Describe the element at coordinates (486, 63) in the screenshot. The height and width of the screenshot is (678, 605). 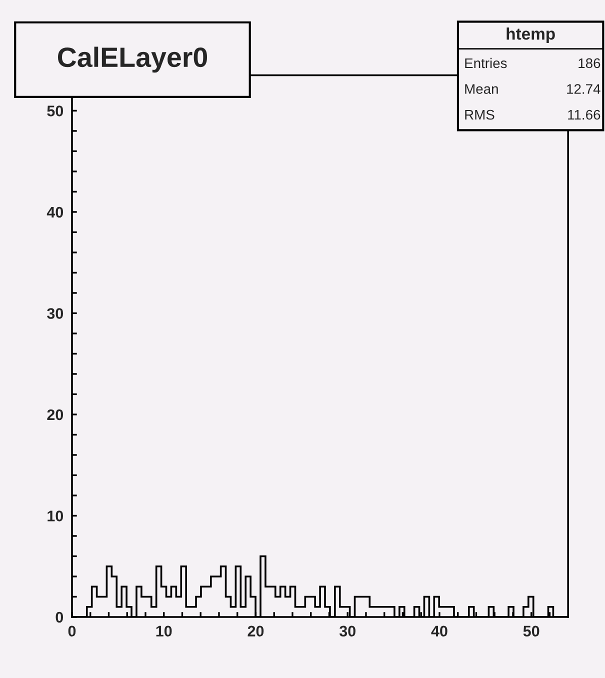
I see `text: Entries` at that location.